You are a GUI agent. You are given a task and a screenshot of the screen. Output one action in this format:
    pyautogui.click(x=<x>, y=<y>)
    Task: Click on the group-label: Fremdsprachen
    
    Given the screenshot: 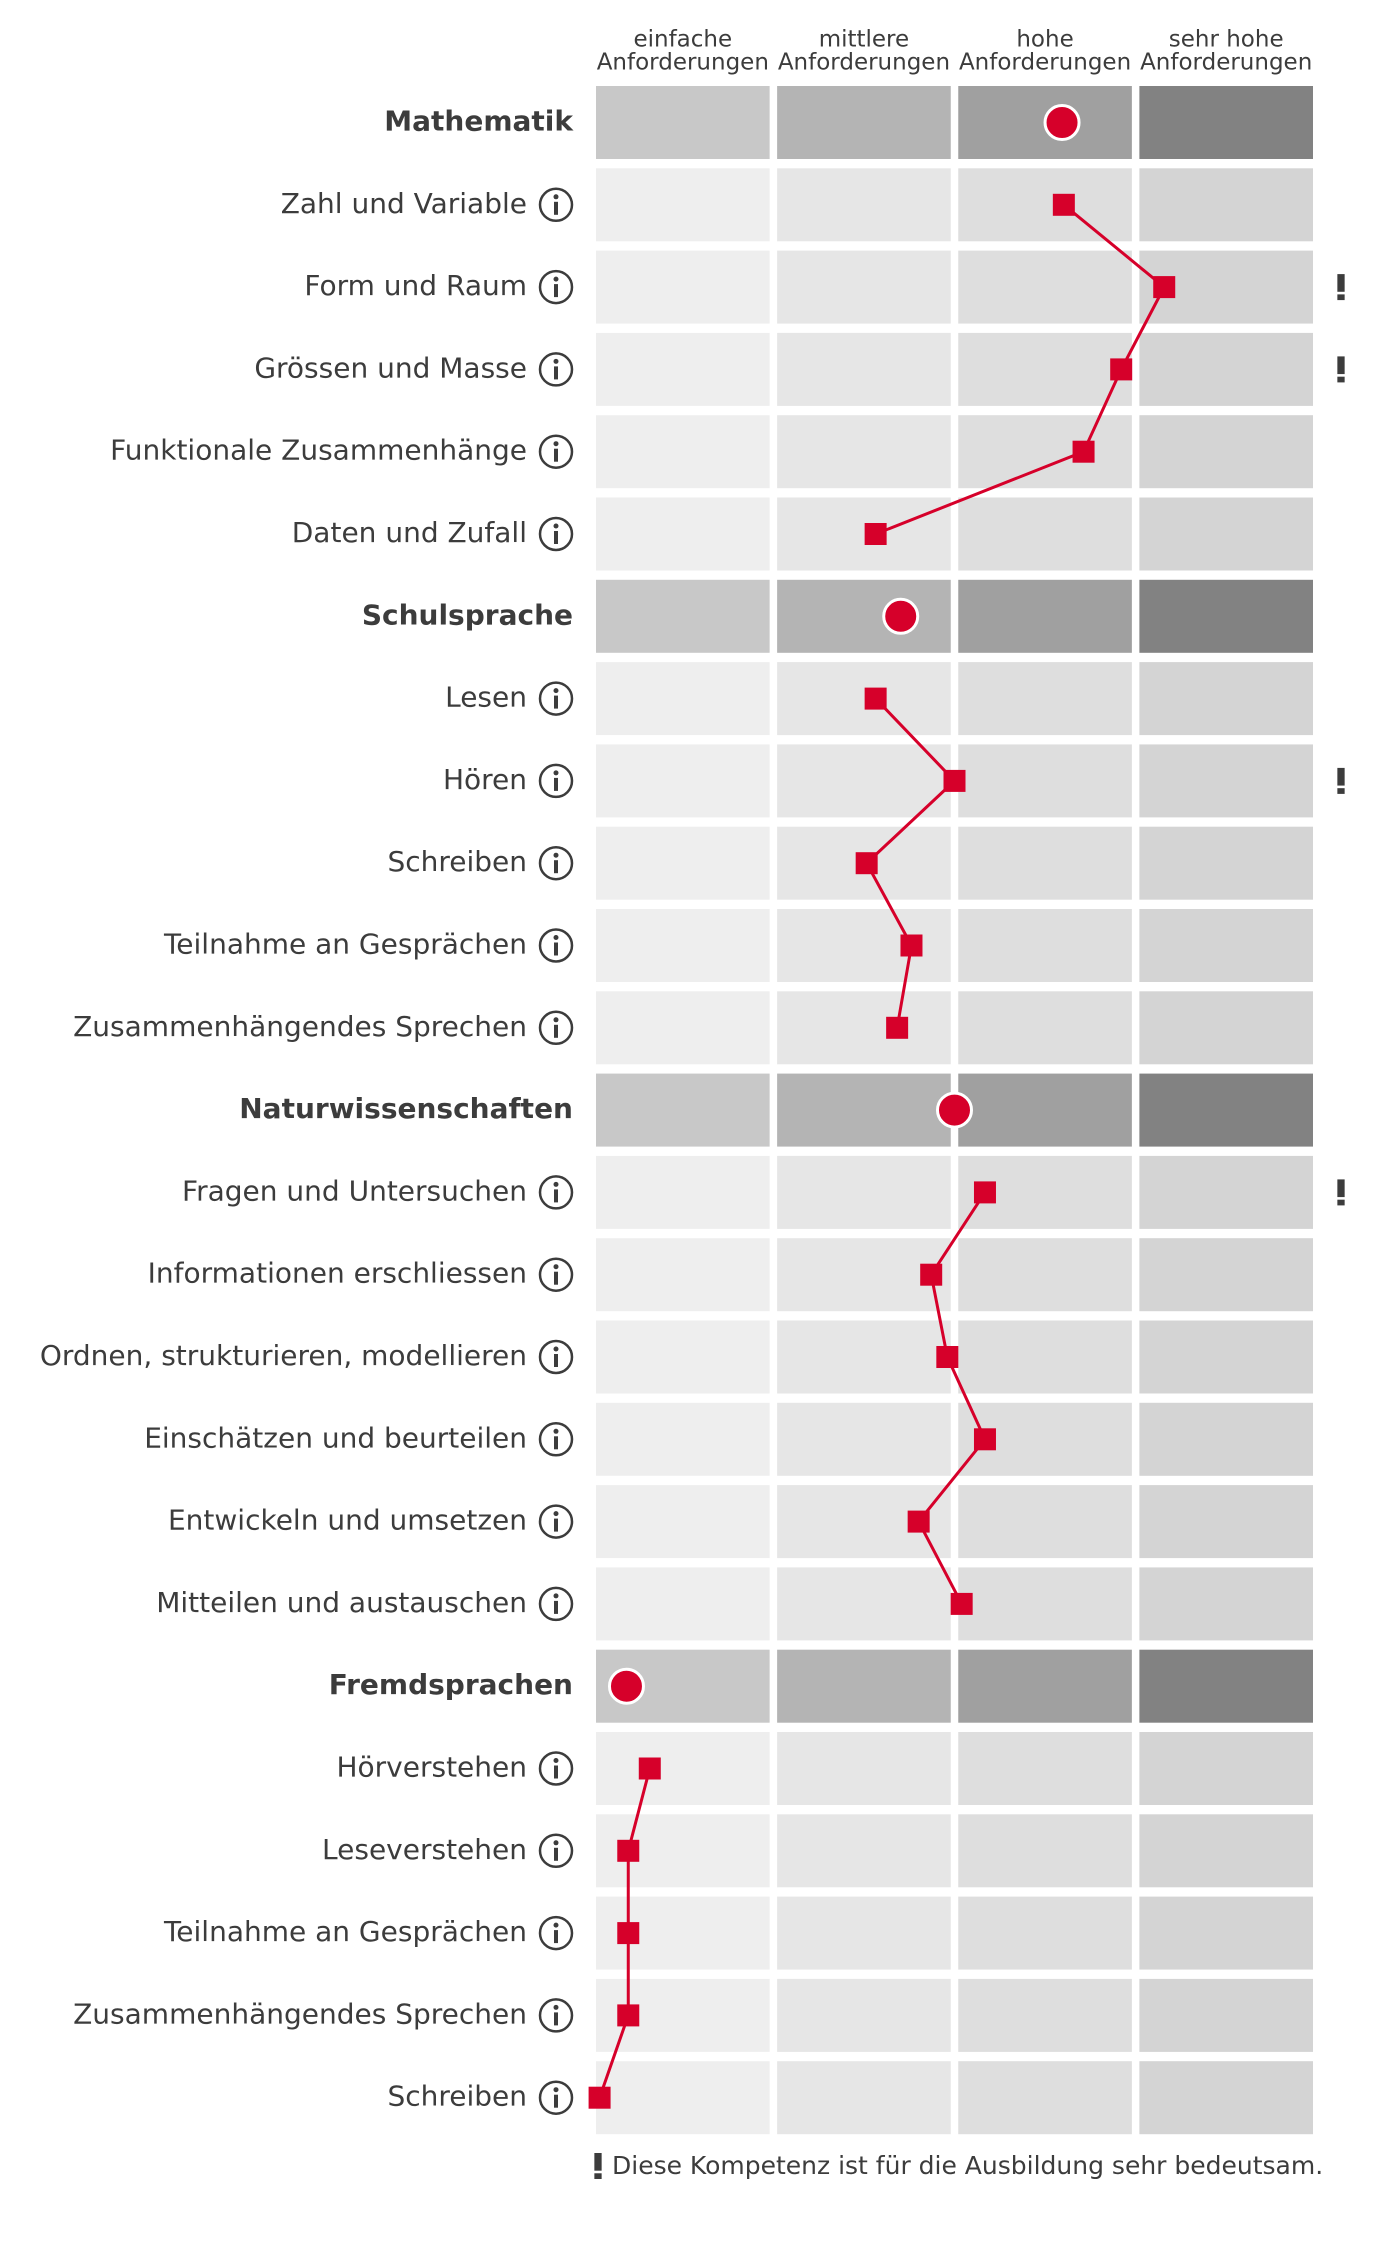 What is the action you would take?
    pyautogui.click(x=451, y=1684)
    